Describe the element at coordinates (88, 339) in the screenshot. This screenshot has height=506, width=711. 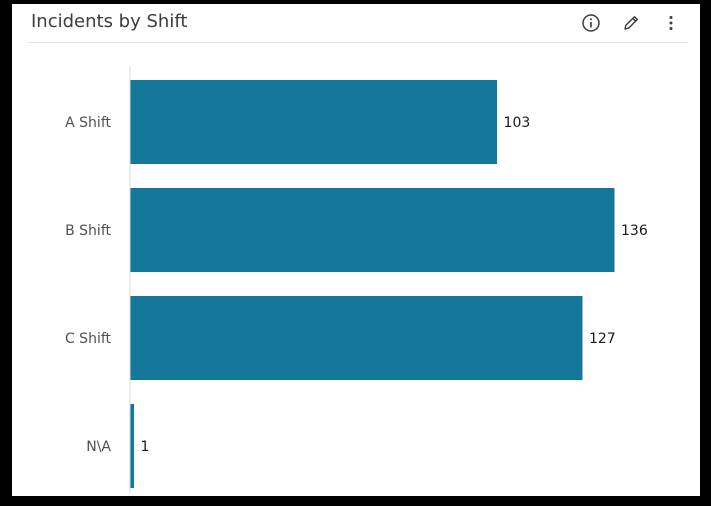
I see `category-label: C Shift` at that location.